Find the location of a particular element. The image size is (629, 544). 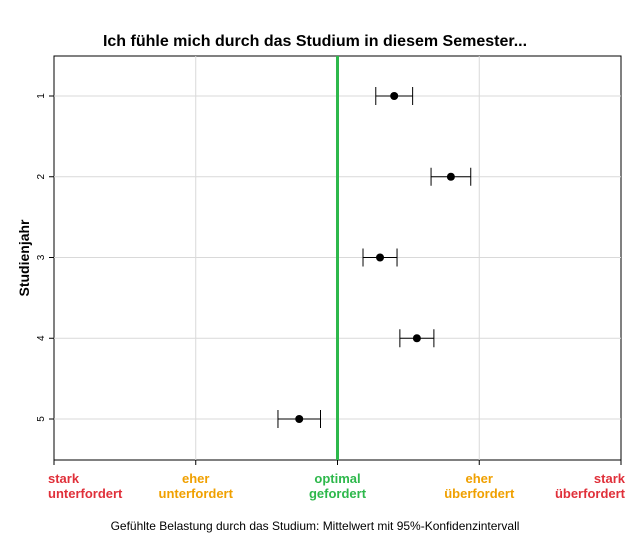

y-tick-label-1: 1 is located at coordinates (41, 96).